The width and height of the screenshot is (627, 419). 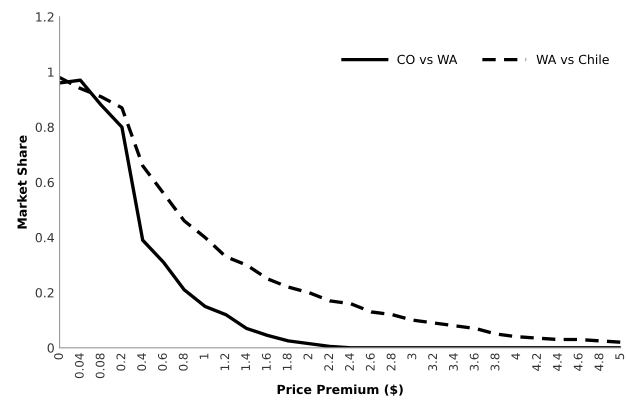 What do you see at coordinates (572, 59) in the screenshot?
I see `legend-label: WA vs Chile` at bounding box center [572, 59].